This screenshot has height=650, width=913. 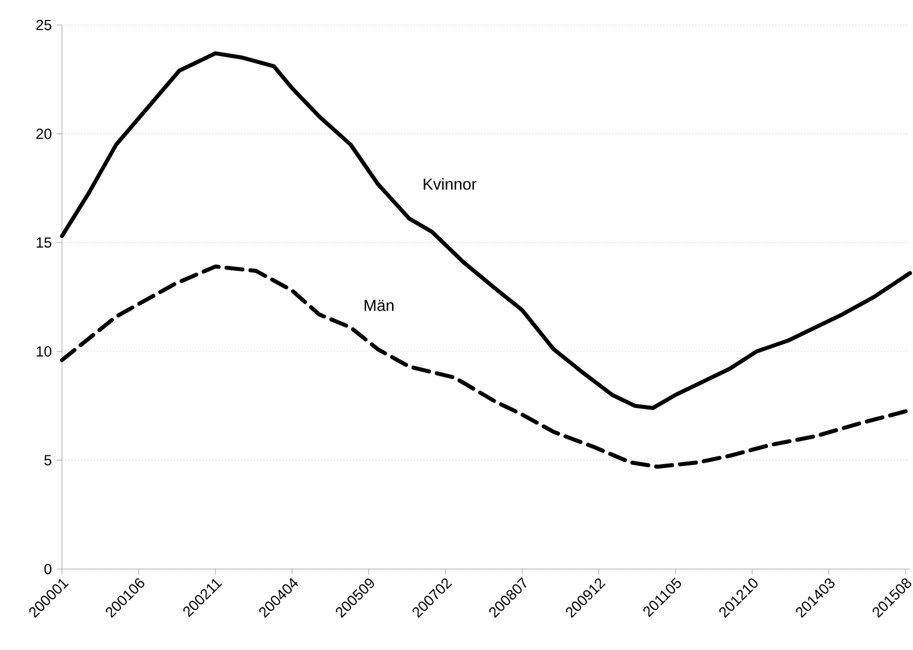 I want to click on y-tick-label: 0, so click(x=48, y=569).